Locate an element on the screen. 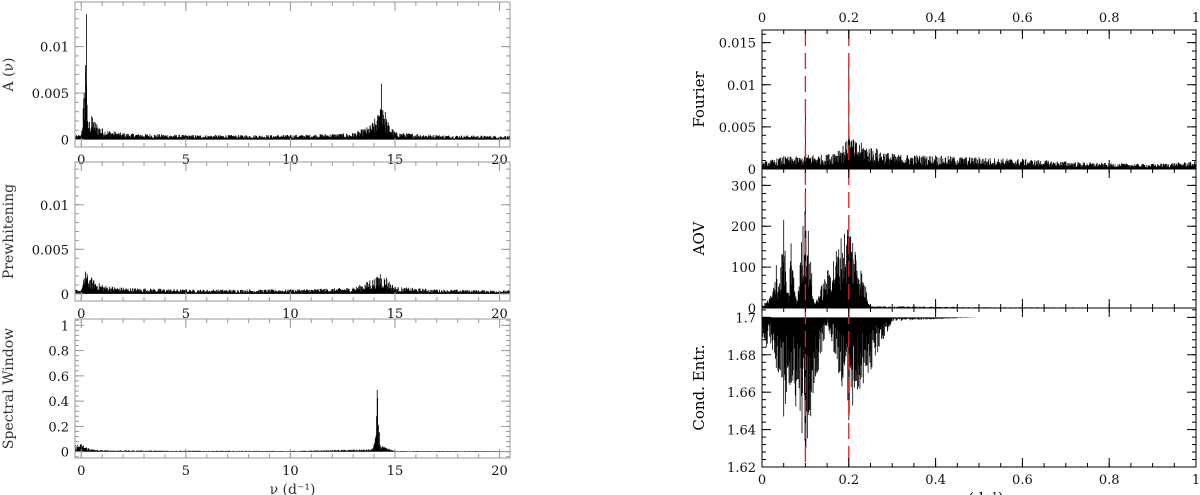 Image resolution: width=1200 pixels, height=495 pixels. y-tick-label: 1.62 is located at coordinates (741, 468).